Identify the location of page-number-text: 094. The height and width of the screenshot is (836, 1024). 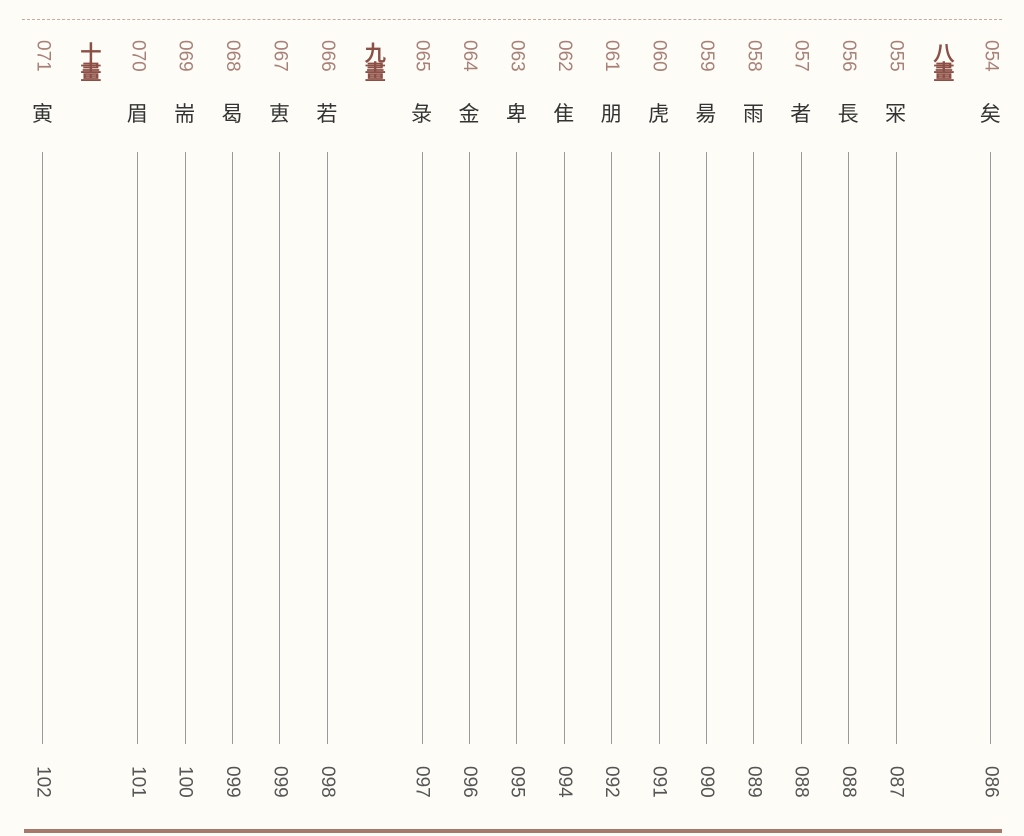
(564, 782).